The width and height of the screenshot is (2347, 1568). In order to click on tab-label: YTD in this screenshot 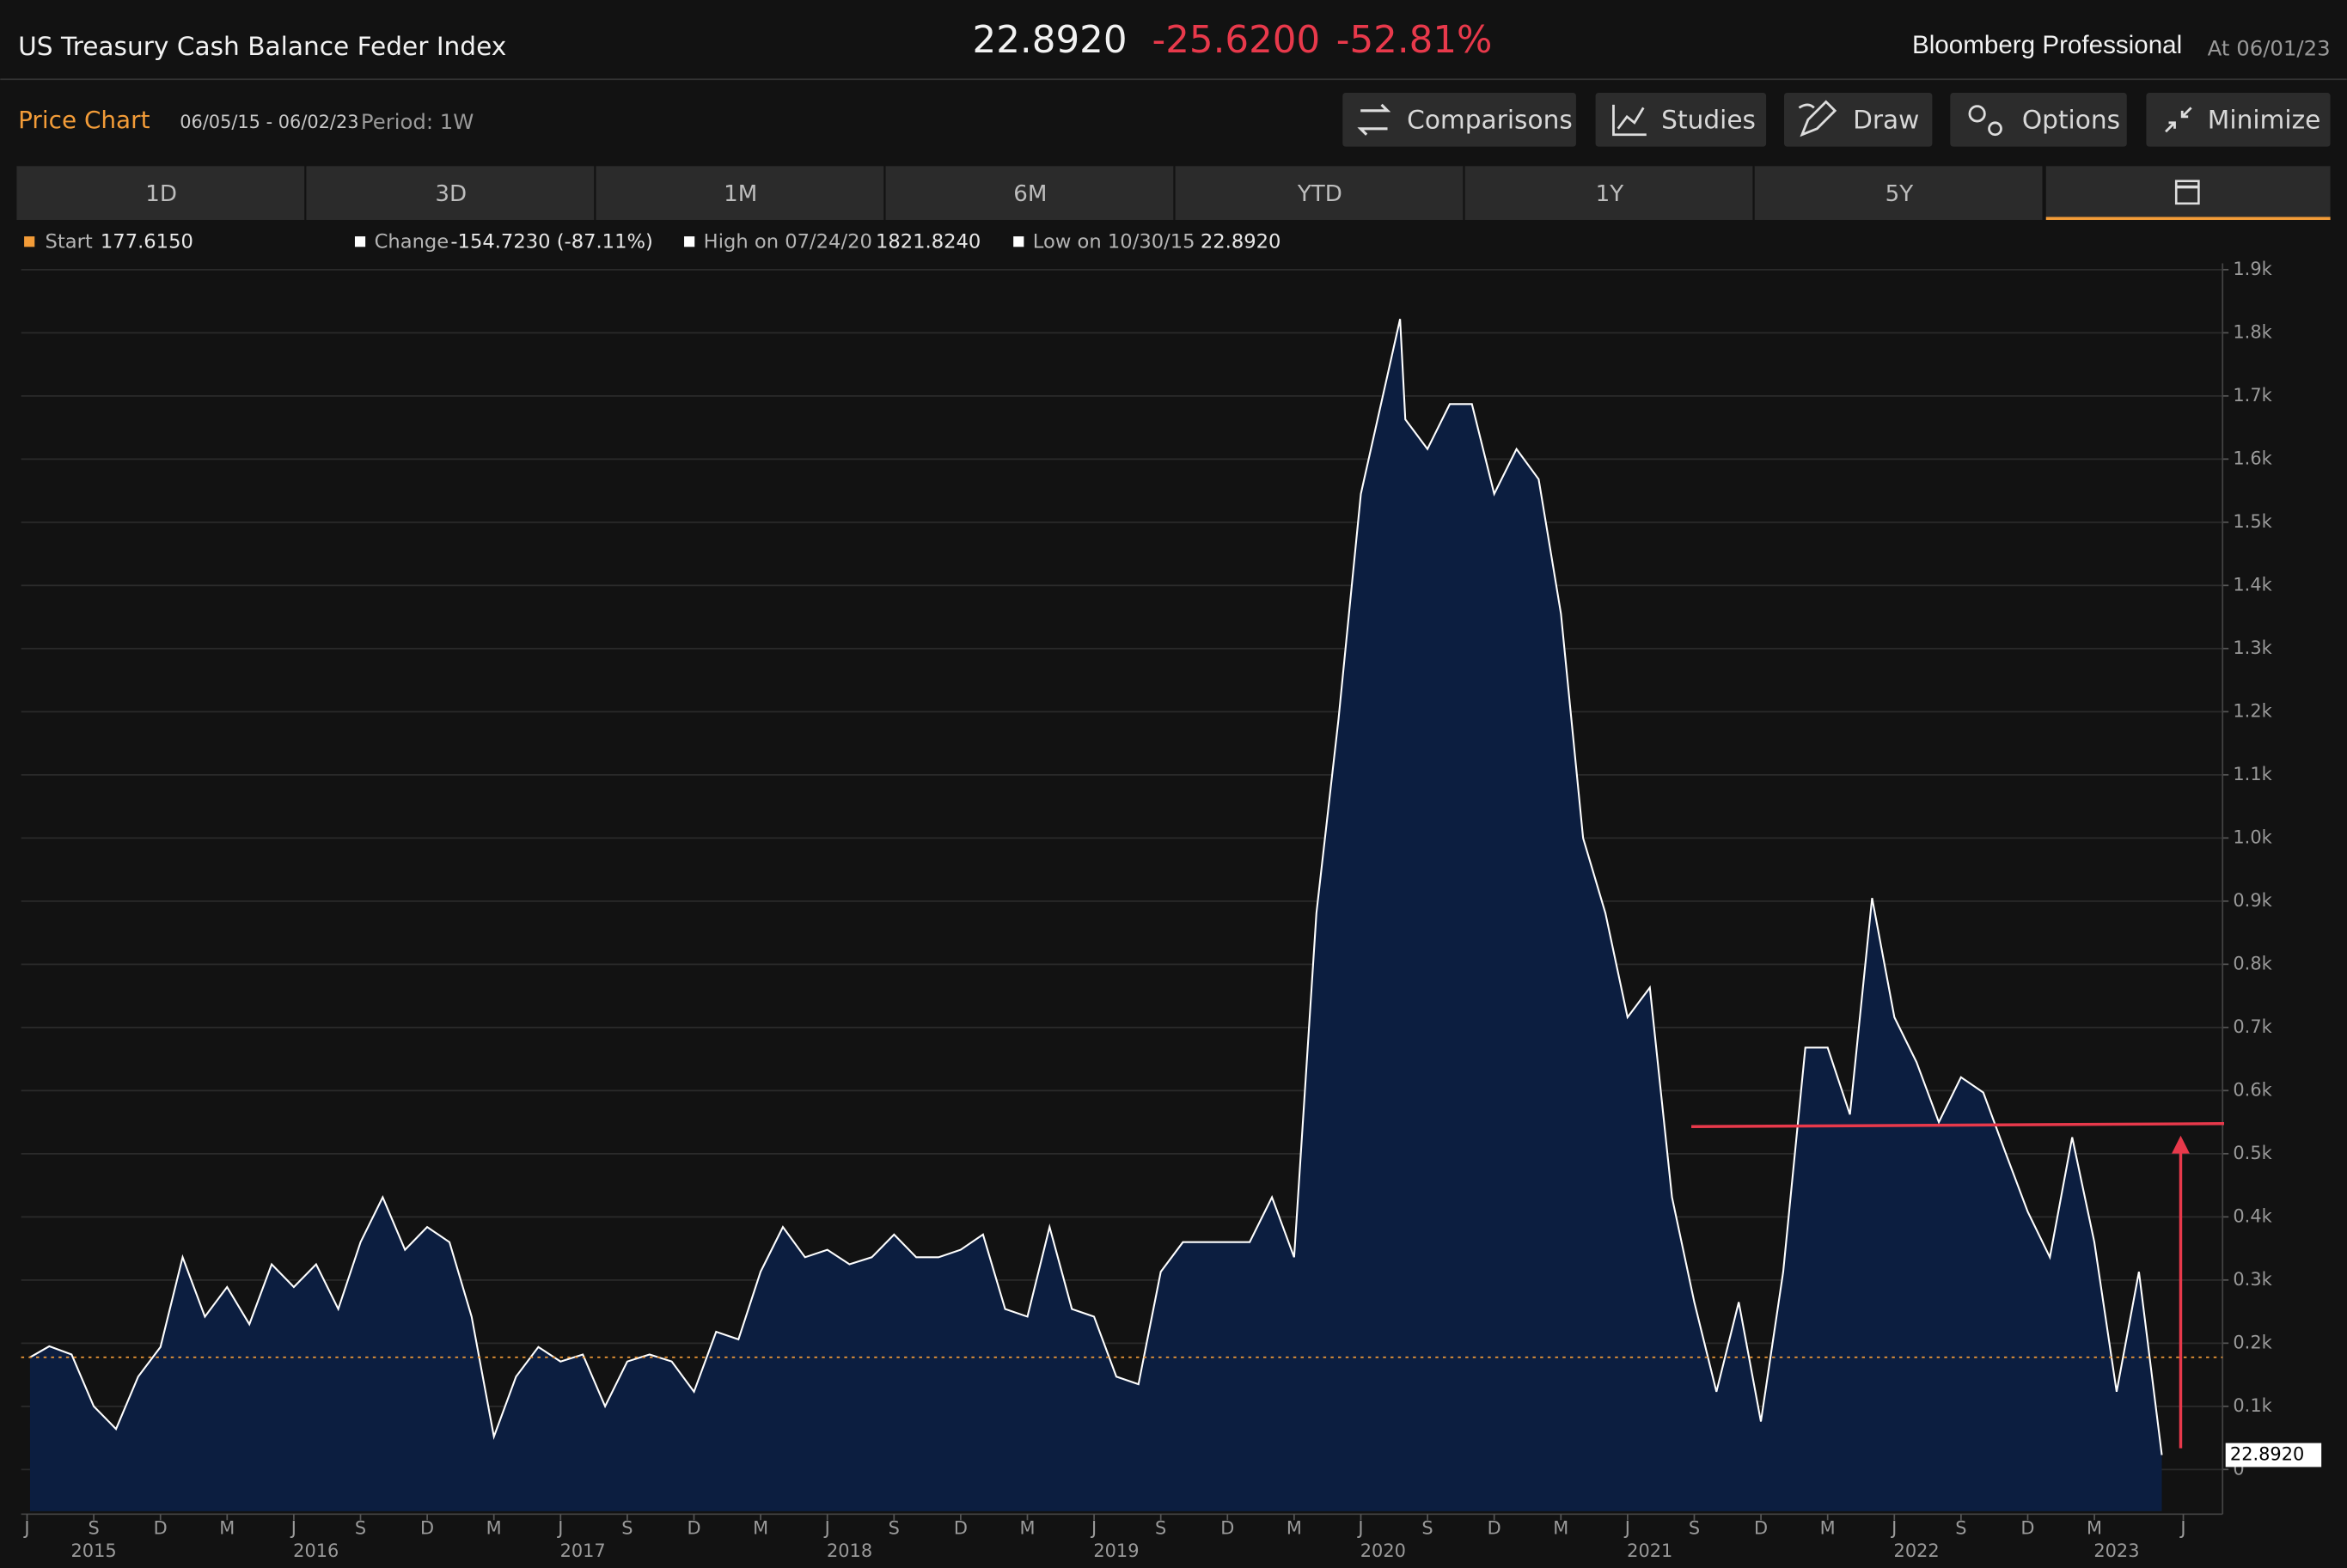, I will do `click(1319, 194)`.